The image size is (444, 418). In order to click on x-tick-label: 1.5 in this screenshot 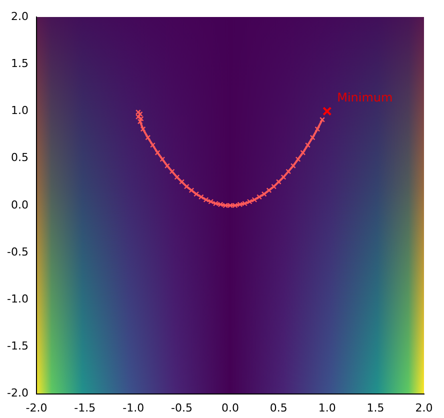, I will do `click(375, 407)`.